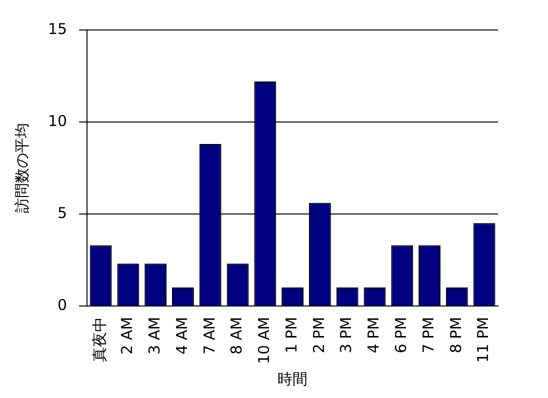 This screenshot has height=398, width=548. I want to click on x-tick-label: 8 PM, so click(455, 335).